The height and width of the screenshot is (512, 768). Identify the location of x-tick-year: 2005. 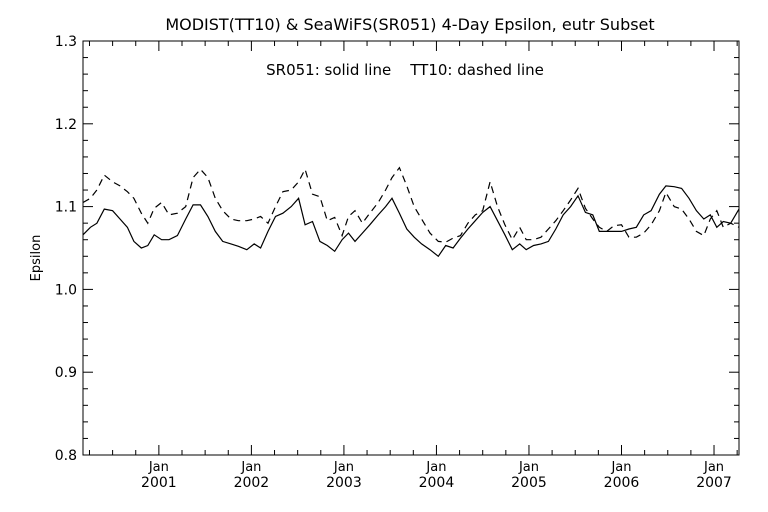
(529, 483).